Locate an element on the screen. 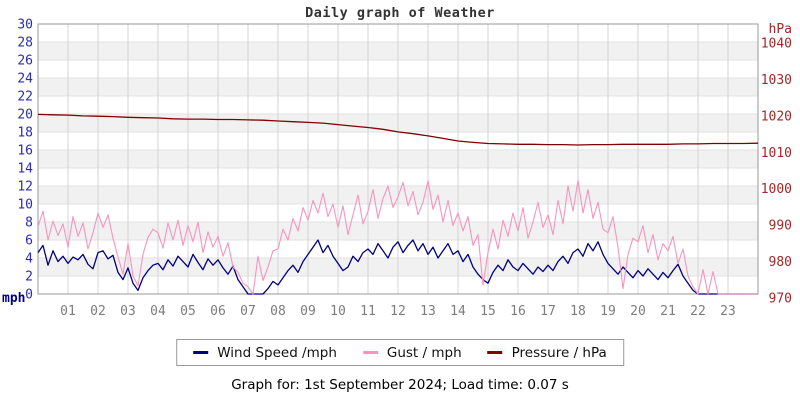 The width and height of the screenshot is (800, 400). x-axis-tick-label: 07 is located at coordinates (248, 311).